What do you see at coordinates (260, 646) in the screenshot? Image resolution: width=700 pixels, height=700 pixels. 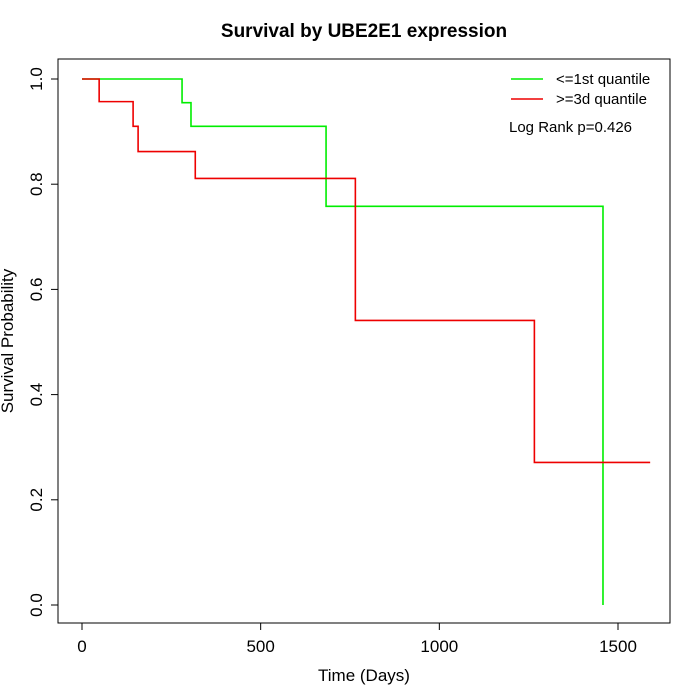 I see `x-tick-label: 500` at bounding box center [260, 646].